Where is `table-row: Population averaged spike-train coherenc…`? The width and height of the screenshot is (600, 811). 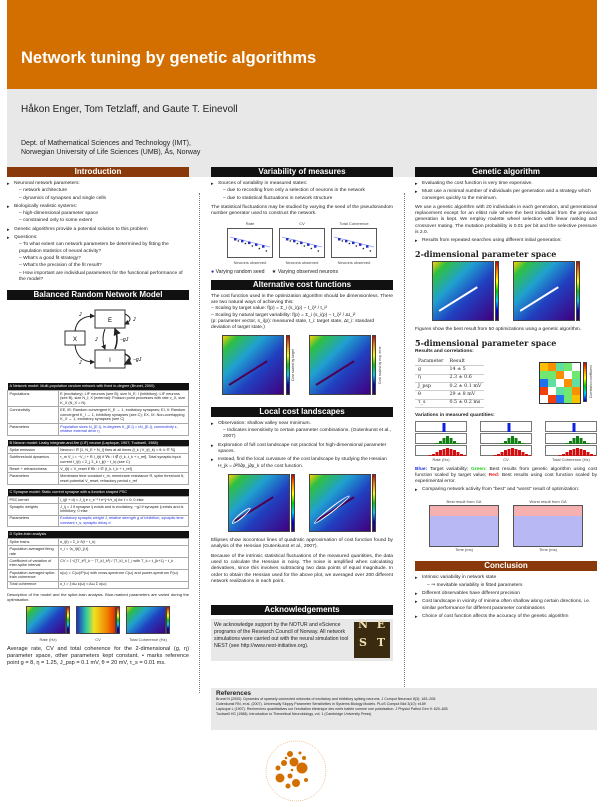
table-row: Population averaged spike-train coherenc… is located at coordinates (98, 575).